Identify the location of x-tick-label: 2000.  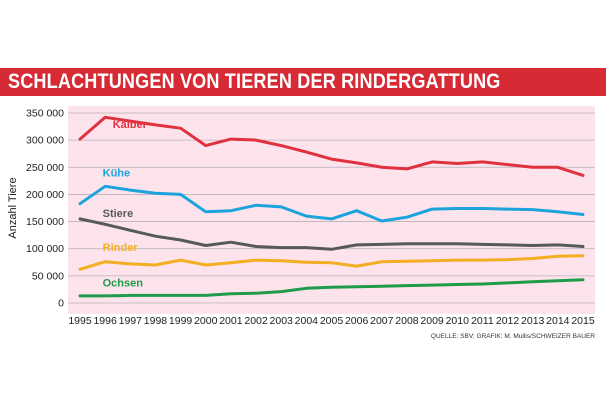
(206, 321).